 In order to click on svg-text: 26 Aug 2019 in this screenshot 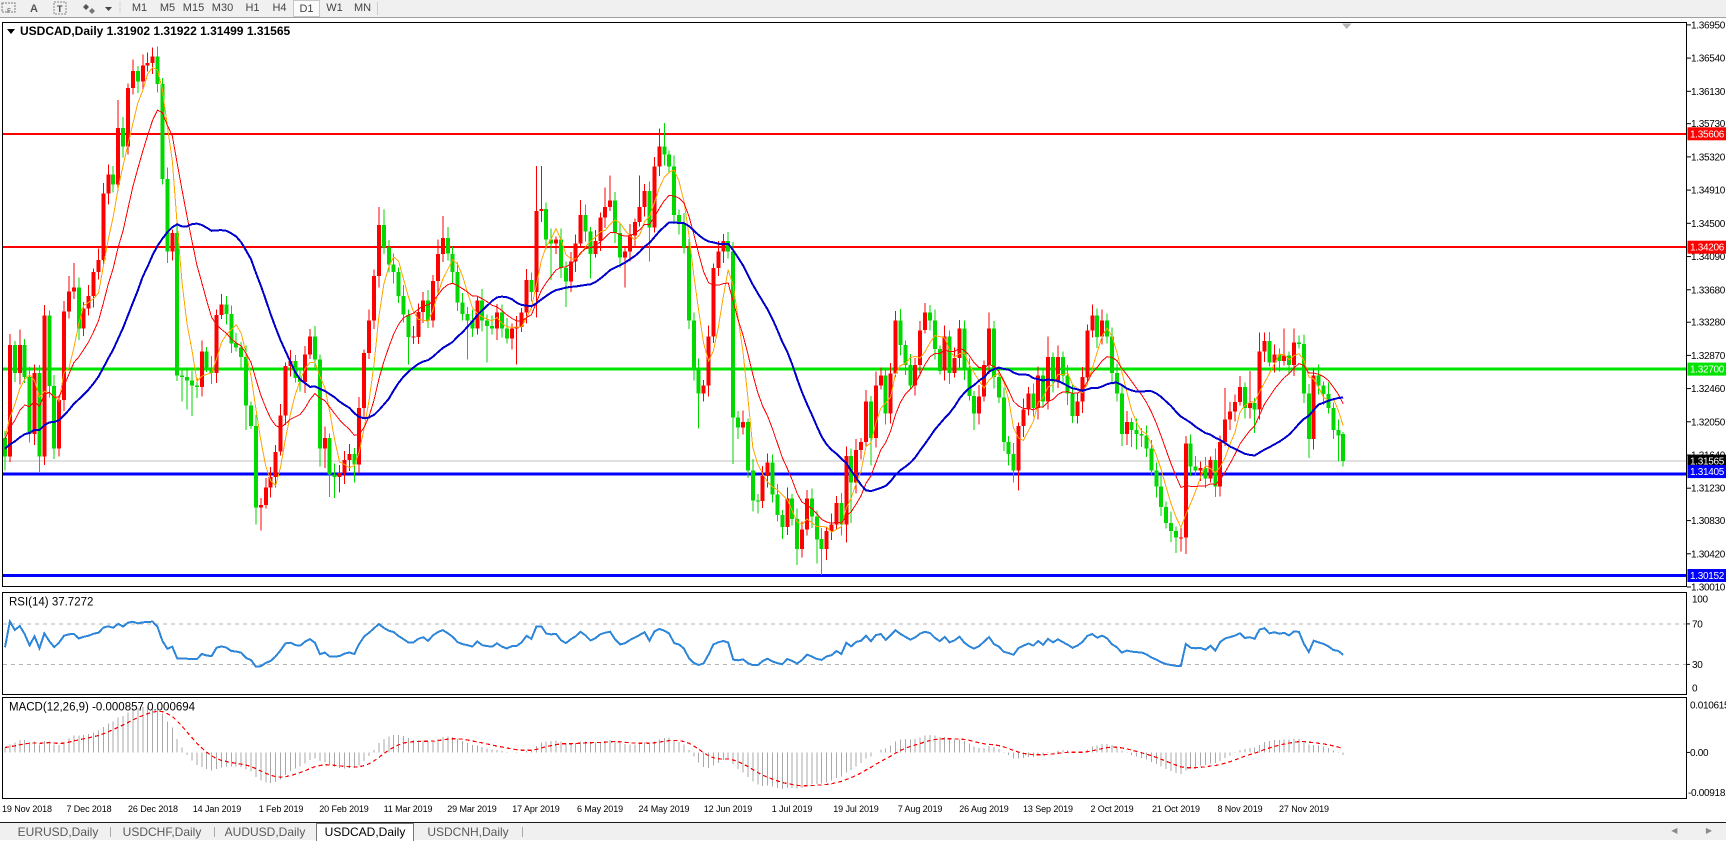, I will do `click(984, 809)`.